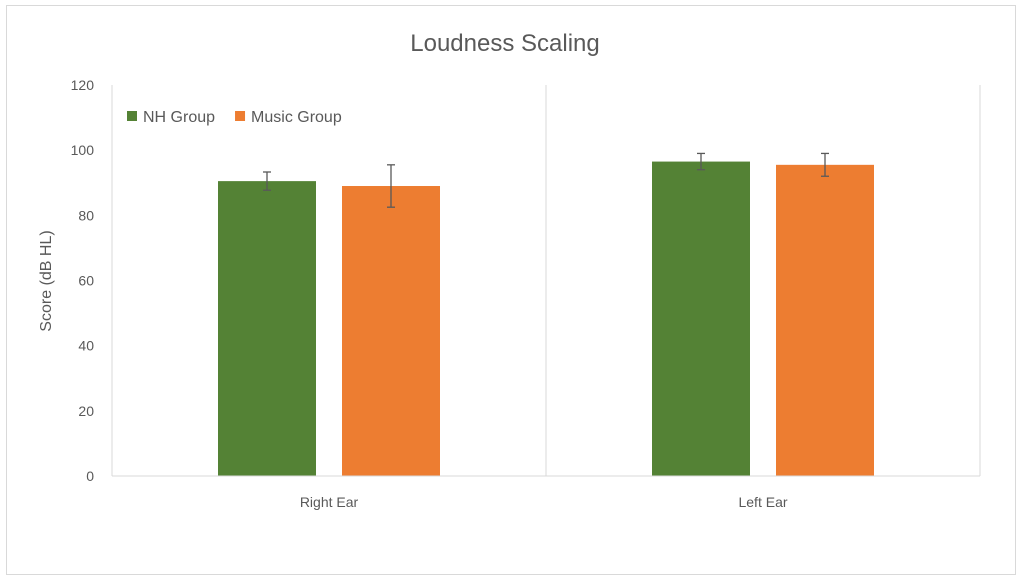 The width and height of the screenshot is (1024, 581). What do you see at coordinates (86, 411) in the screenshot?
I see `y-tick-label: 20` at bounding box center [86, 411].